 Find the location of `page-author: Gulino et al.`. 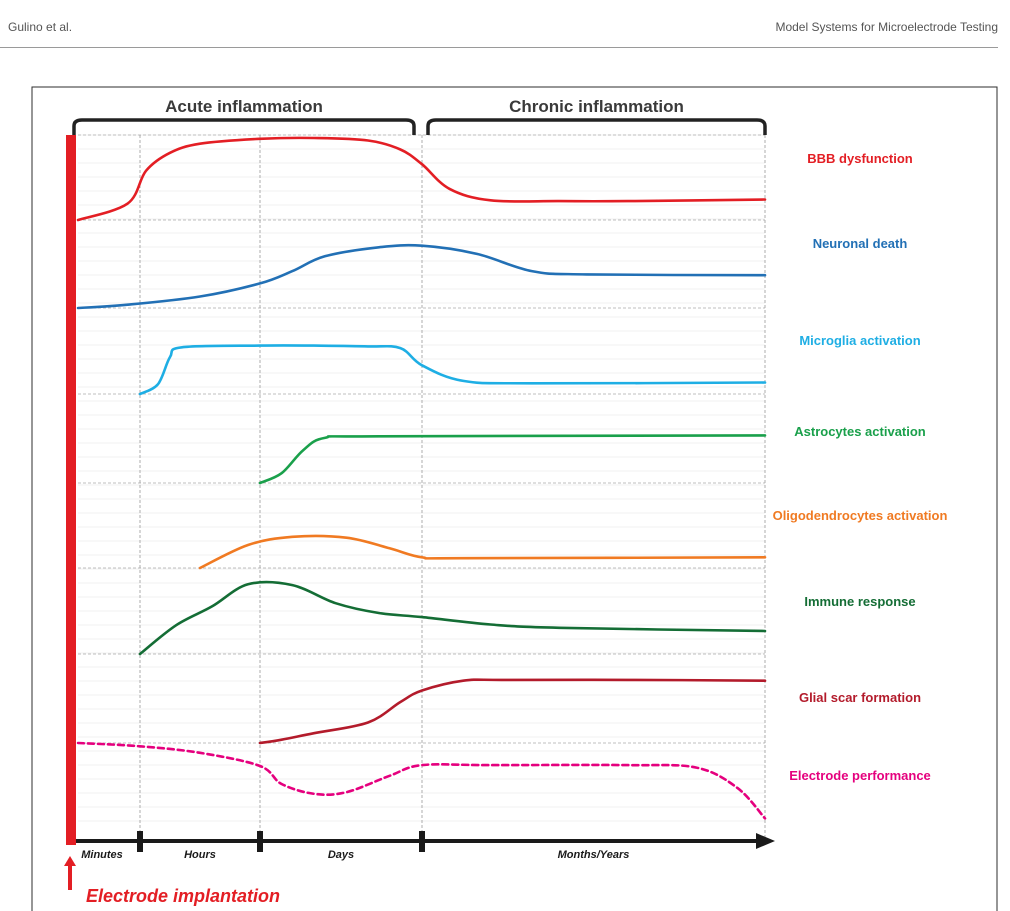

page-author: Gulino et al. is located at coordinates (40, 27).